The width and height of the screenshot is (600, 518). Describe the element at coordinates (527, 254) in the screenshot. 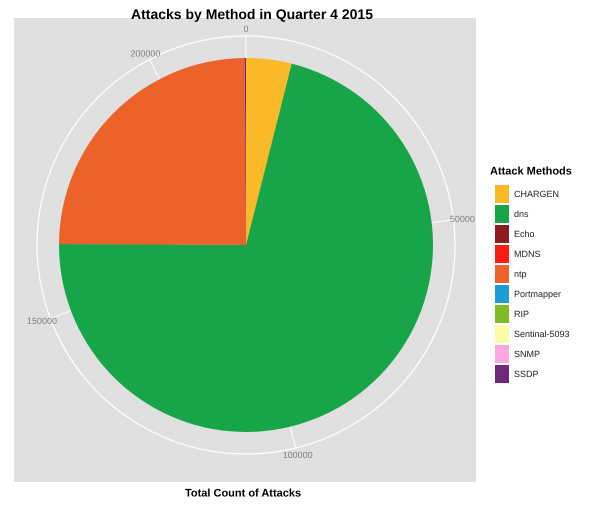

I see `legend-label: MDNS` at that location.